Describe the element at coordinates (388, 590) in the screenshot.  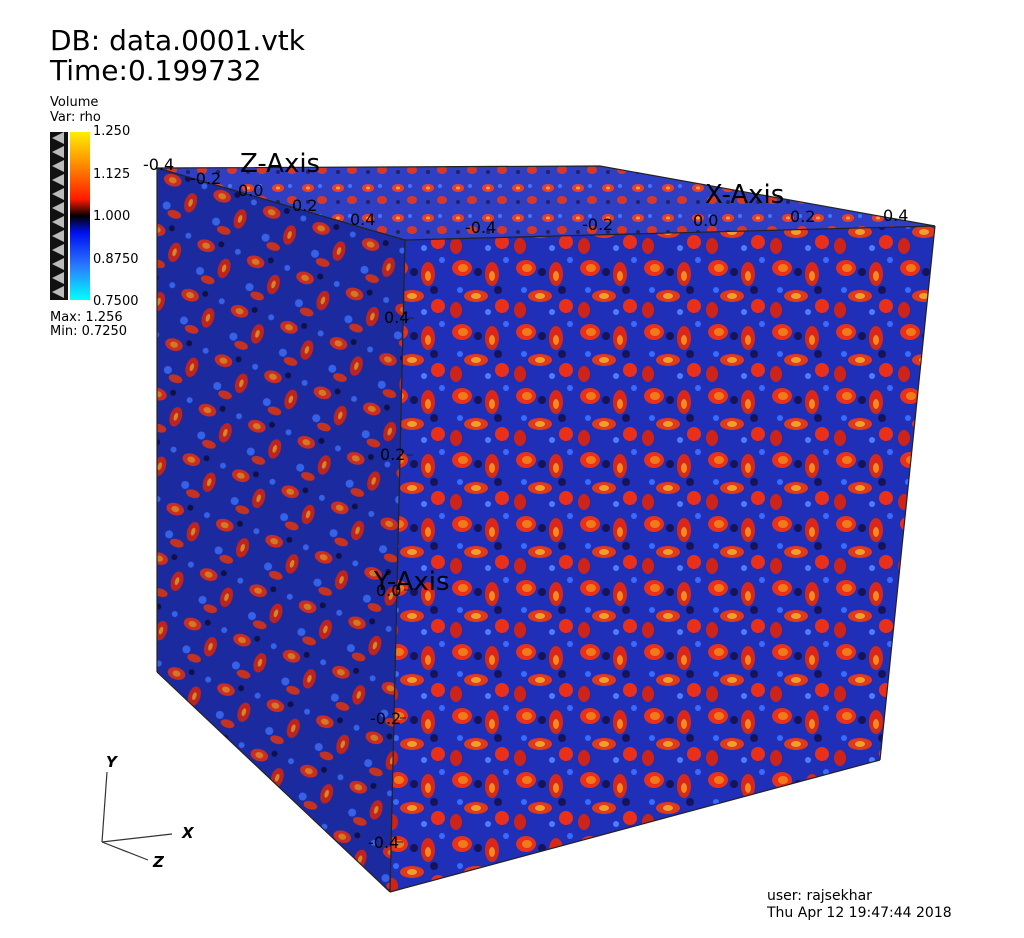
I see `y-axis-tick: 0.0` at that location.